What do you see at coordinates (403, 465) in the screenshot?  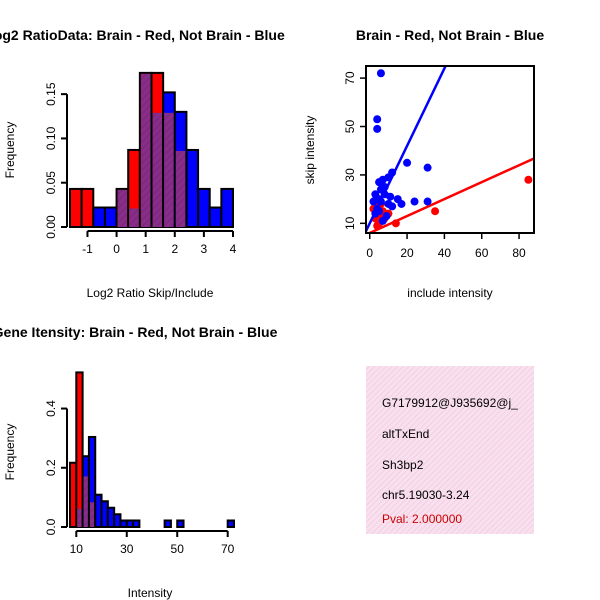 I see `gene-name: Sh3bp2` at bounding box center [403, 465].